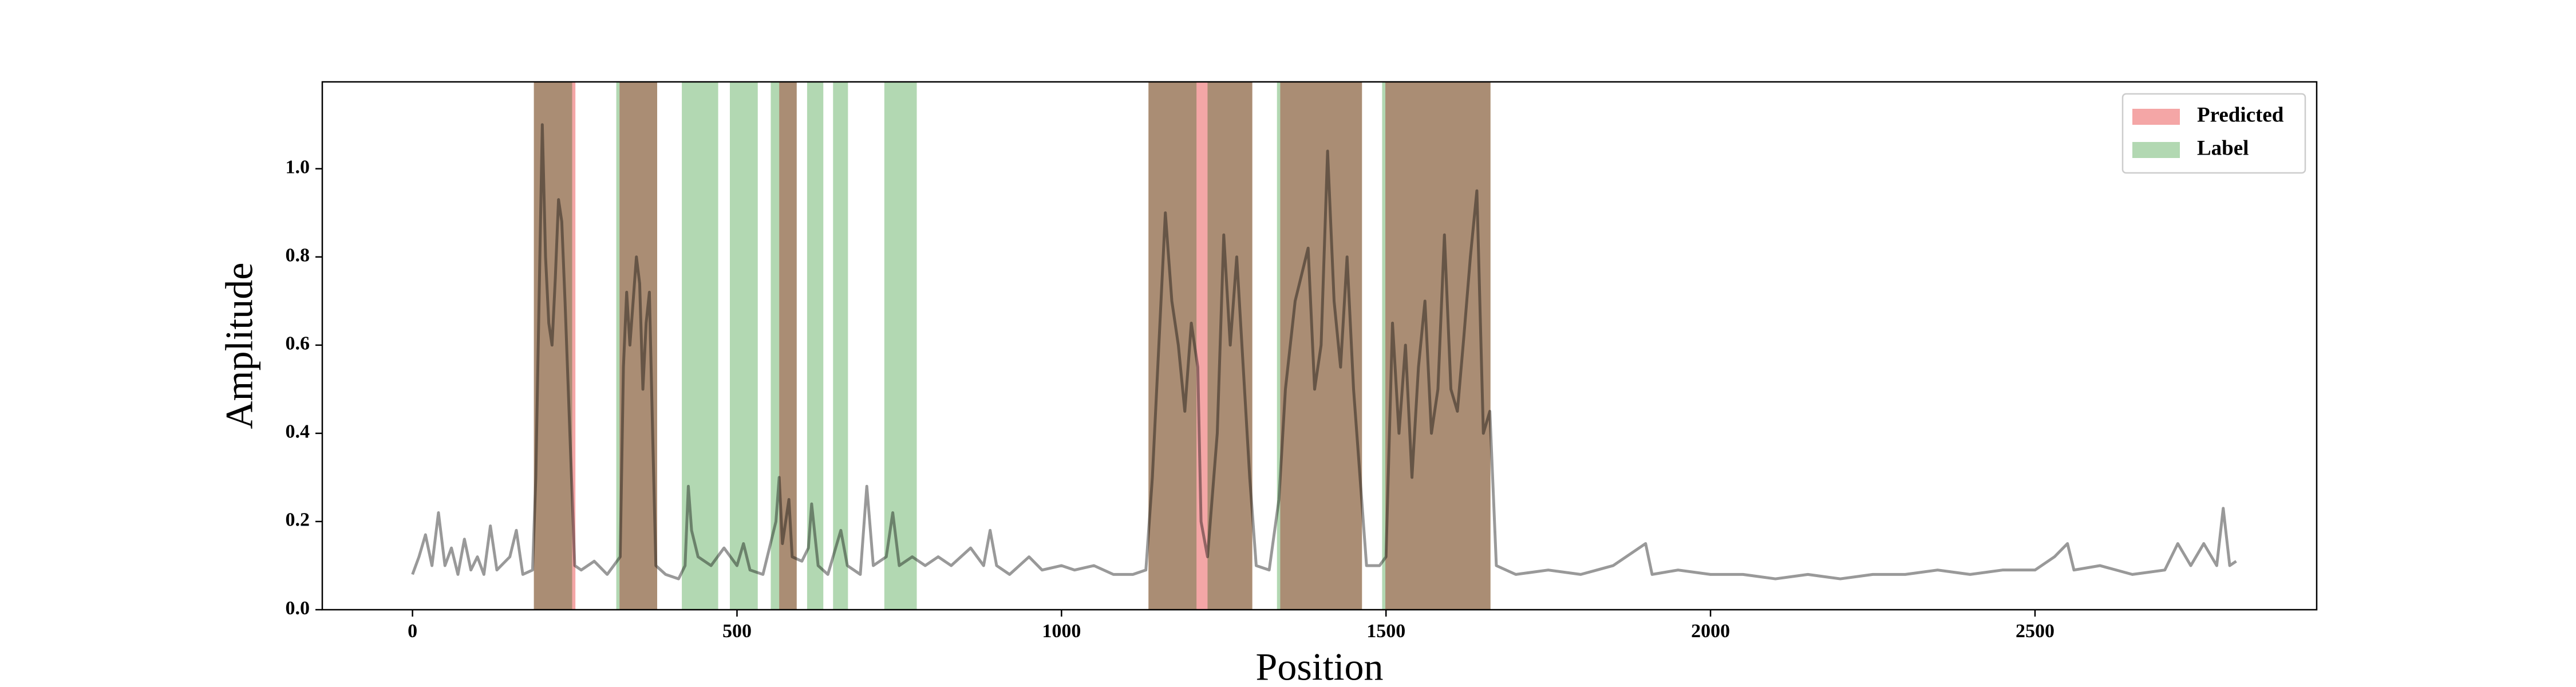 Image resolution: width=2576 pixels, height=687 pixels. What do you see at coordinates (298, 343) in the screenshot?
I see `y-tick-label: 0.6` at bounding box center [298, 343].